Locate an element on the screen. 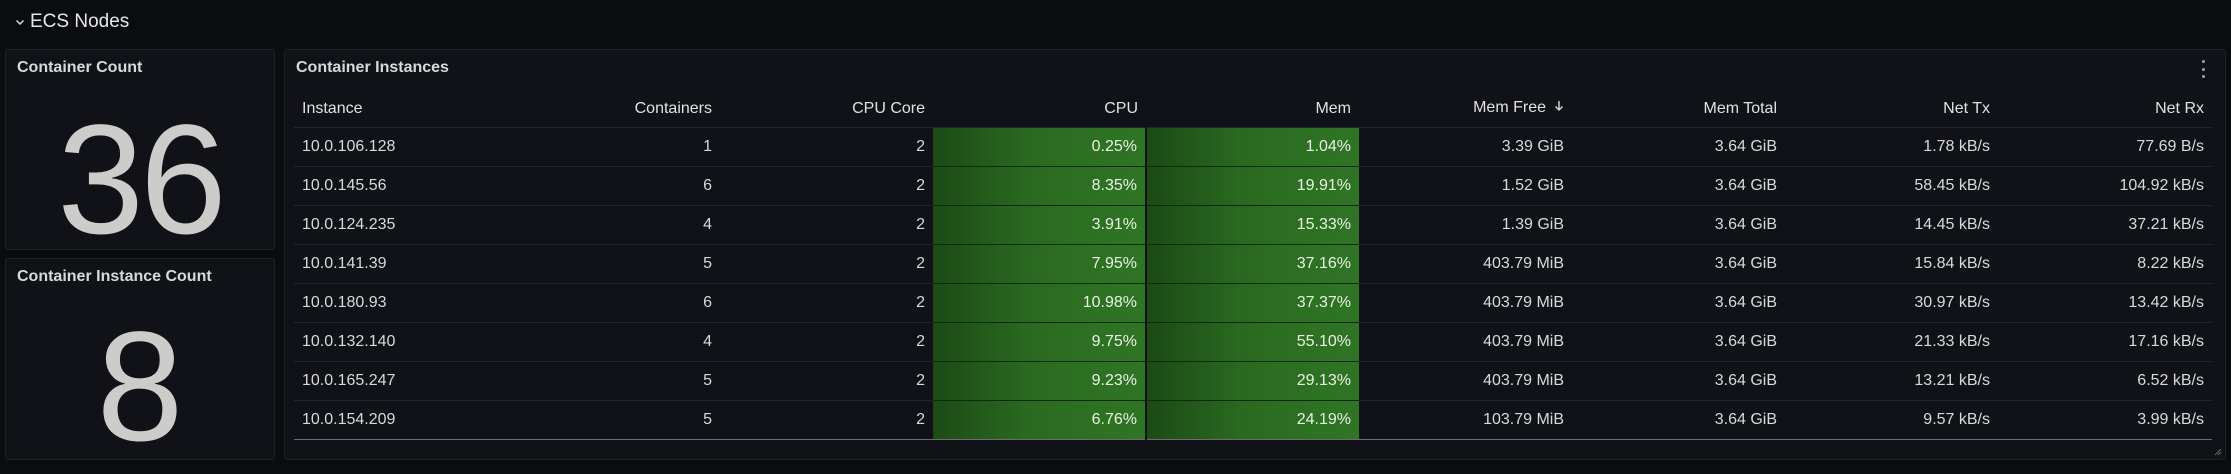  row-header: ECS Nodes is located at coordinates (1115, 22).